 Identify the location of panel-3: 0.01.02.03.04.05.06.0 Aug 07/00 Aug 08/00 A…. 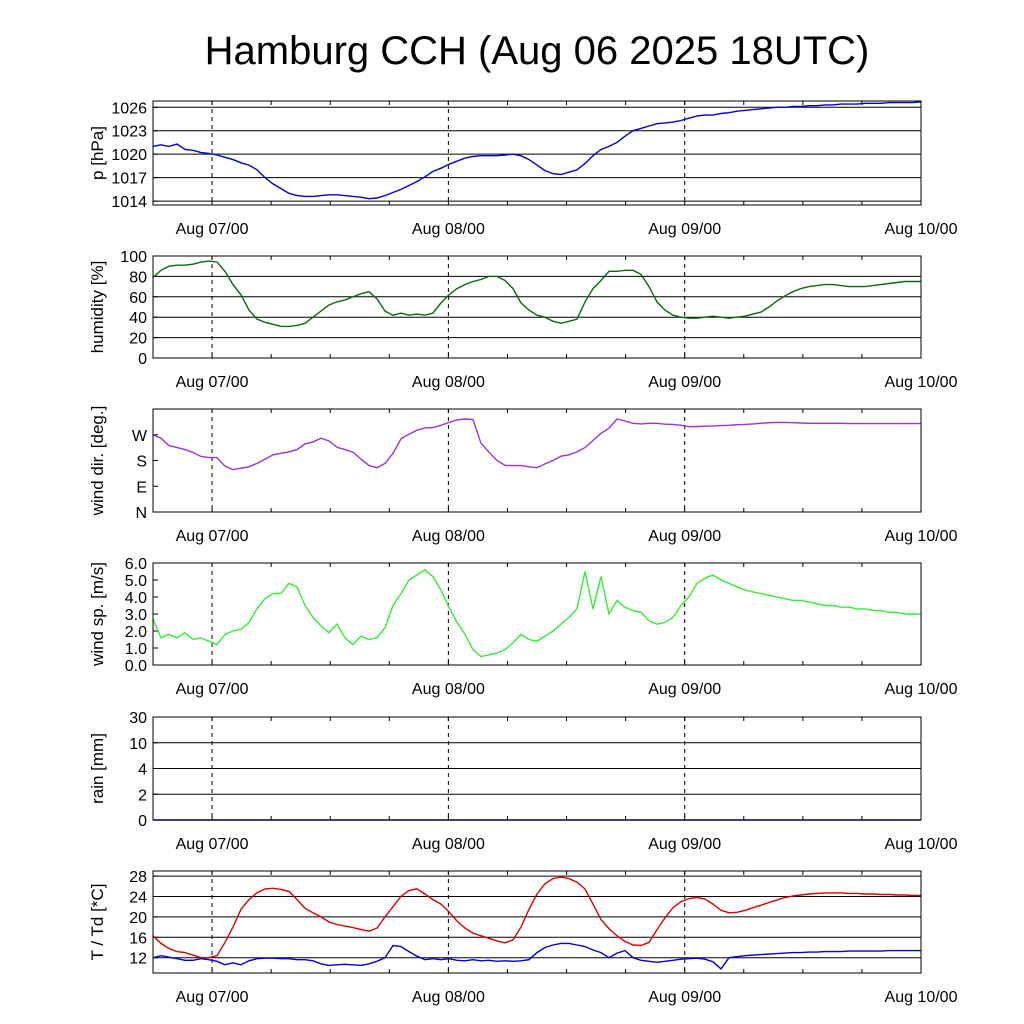
(523, 627).